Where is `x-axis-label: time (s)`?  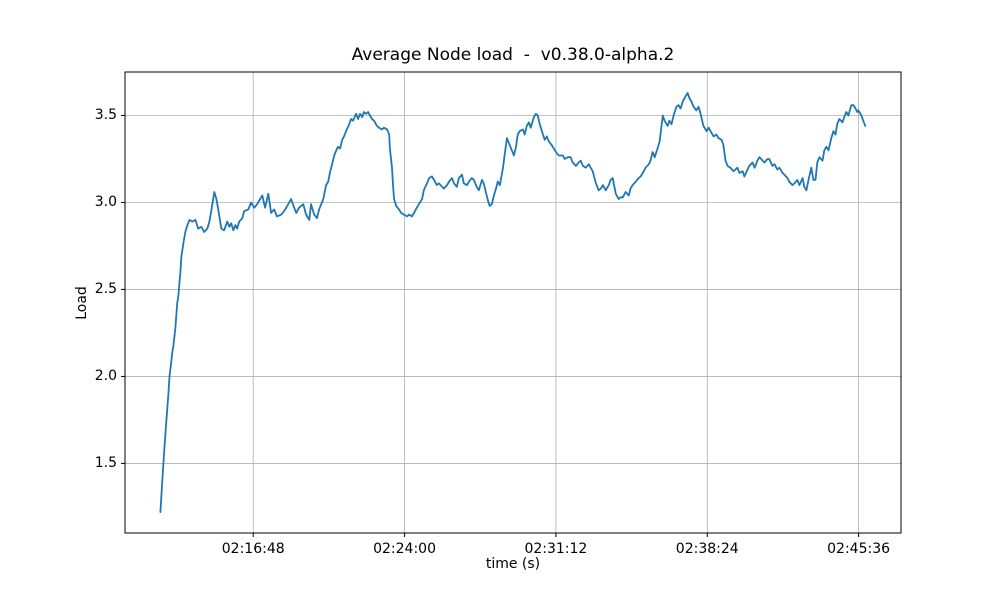 x-axis-label: time (s) is located at coordinates (513, 564).